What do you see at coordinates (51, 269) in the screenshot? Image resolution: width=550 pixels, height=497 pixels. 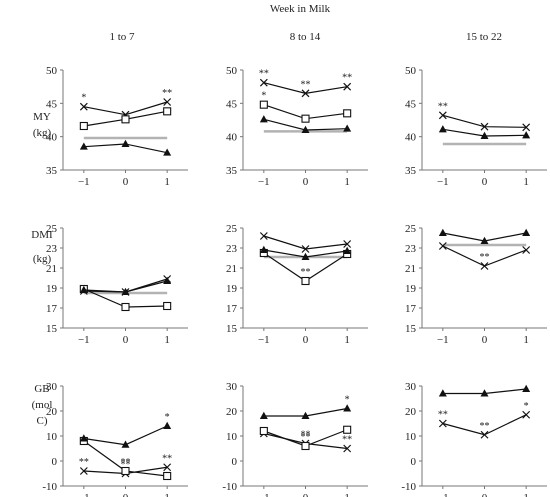 I see `y-tick-label: 21` at bounding box center [51, 269].